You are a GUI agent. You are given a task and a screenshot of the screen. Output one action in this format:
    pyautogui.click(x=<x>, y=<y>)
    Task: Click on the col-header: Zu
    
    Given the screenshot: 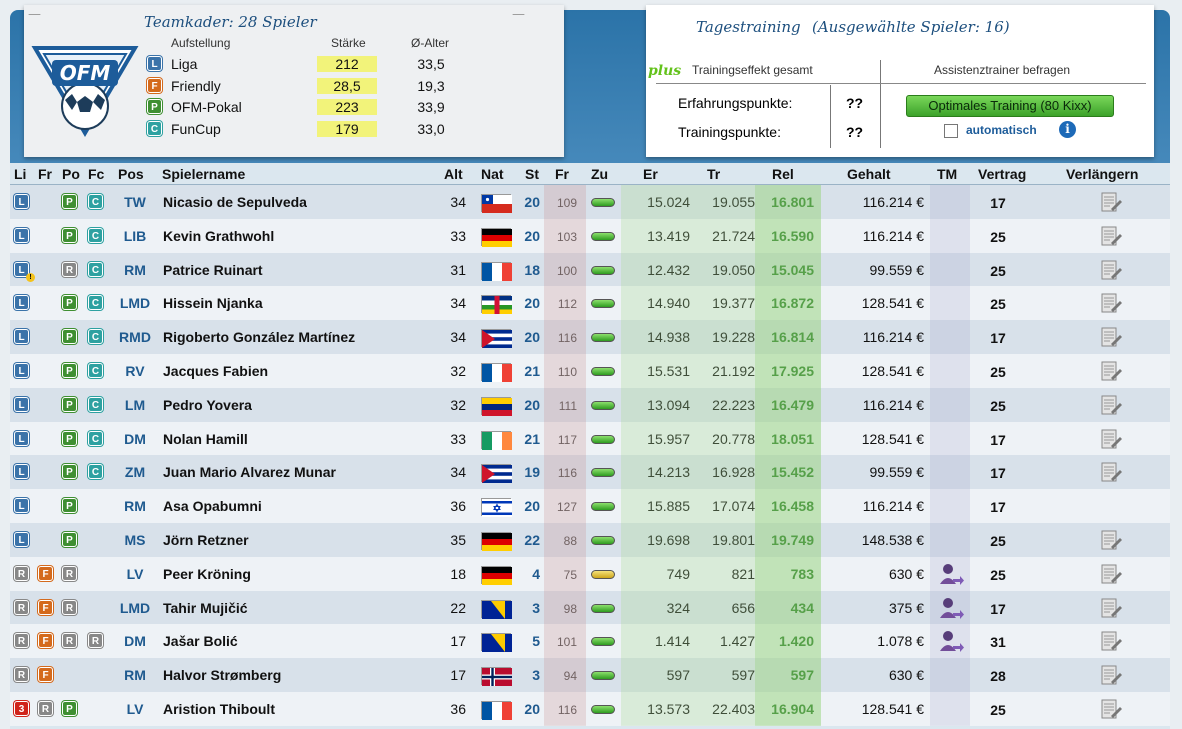 What is the action you would take?
    pyautogui.click(x=600, y=174)
    